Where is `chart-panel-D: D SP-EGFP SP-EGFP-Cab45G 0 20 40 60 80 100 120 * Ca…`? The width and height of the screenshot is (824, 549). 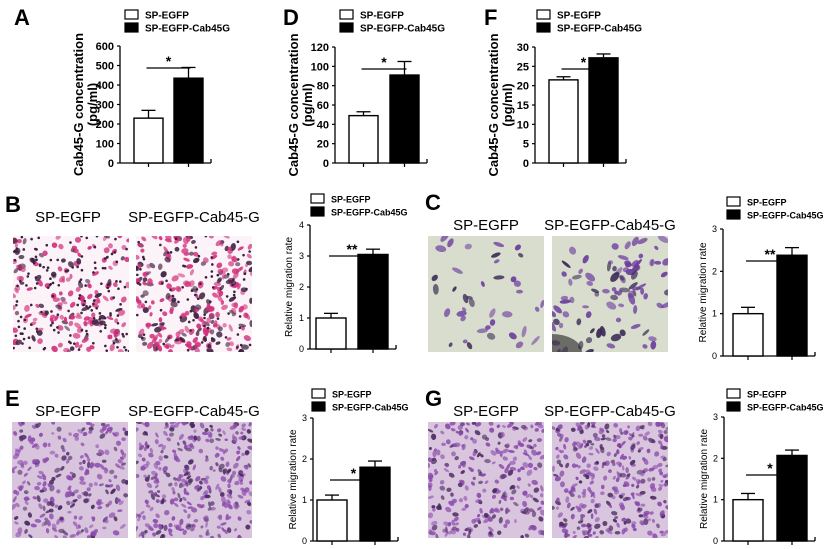
chart-panel-D: D SP-EGFP SP-EGFP-Cab45G 0 20 40 60 80 100 120 * Ca… is located at coordinates (364, 91).